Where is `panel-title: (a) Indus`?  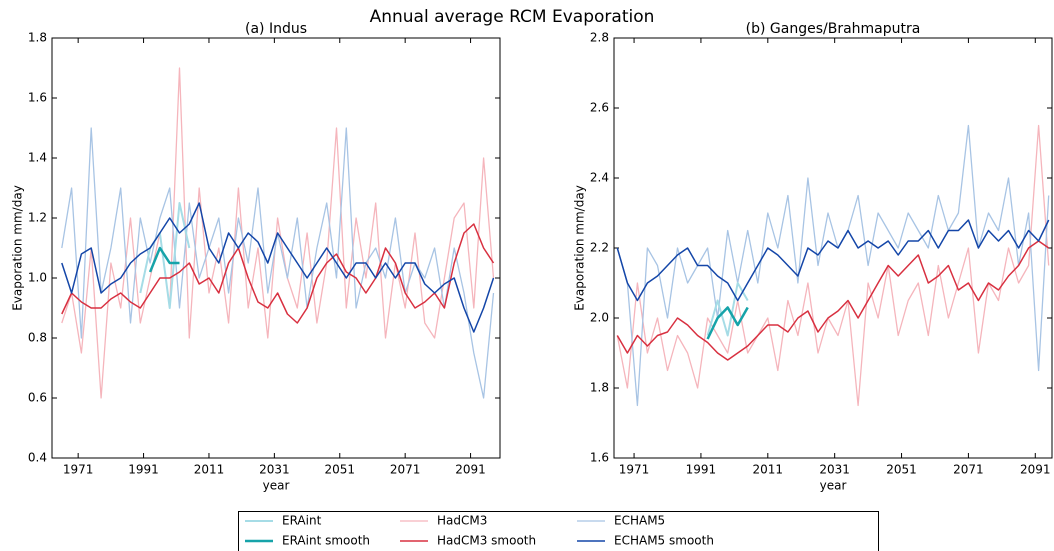 panel-title: (a) Indus is located at coordinates (276, 29).